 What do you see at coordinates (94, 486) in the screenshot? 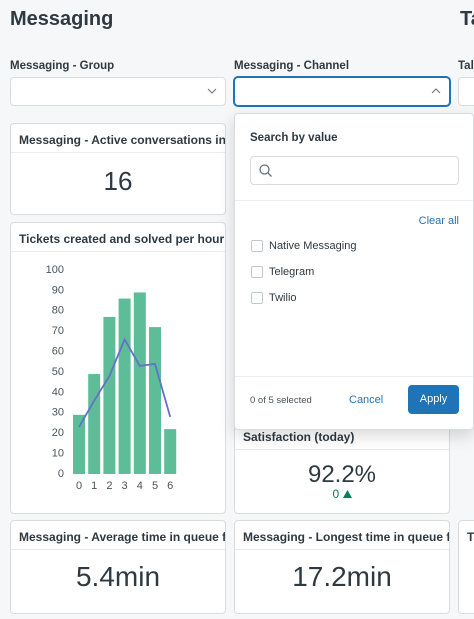
I see `x-tick-label: 1` at bounding box center [94, 486].